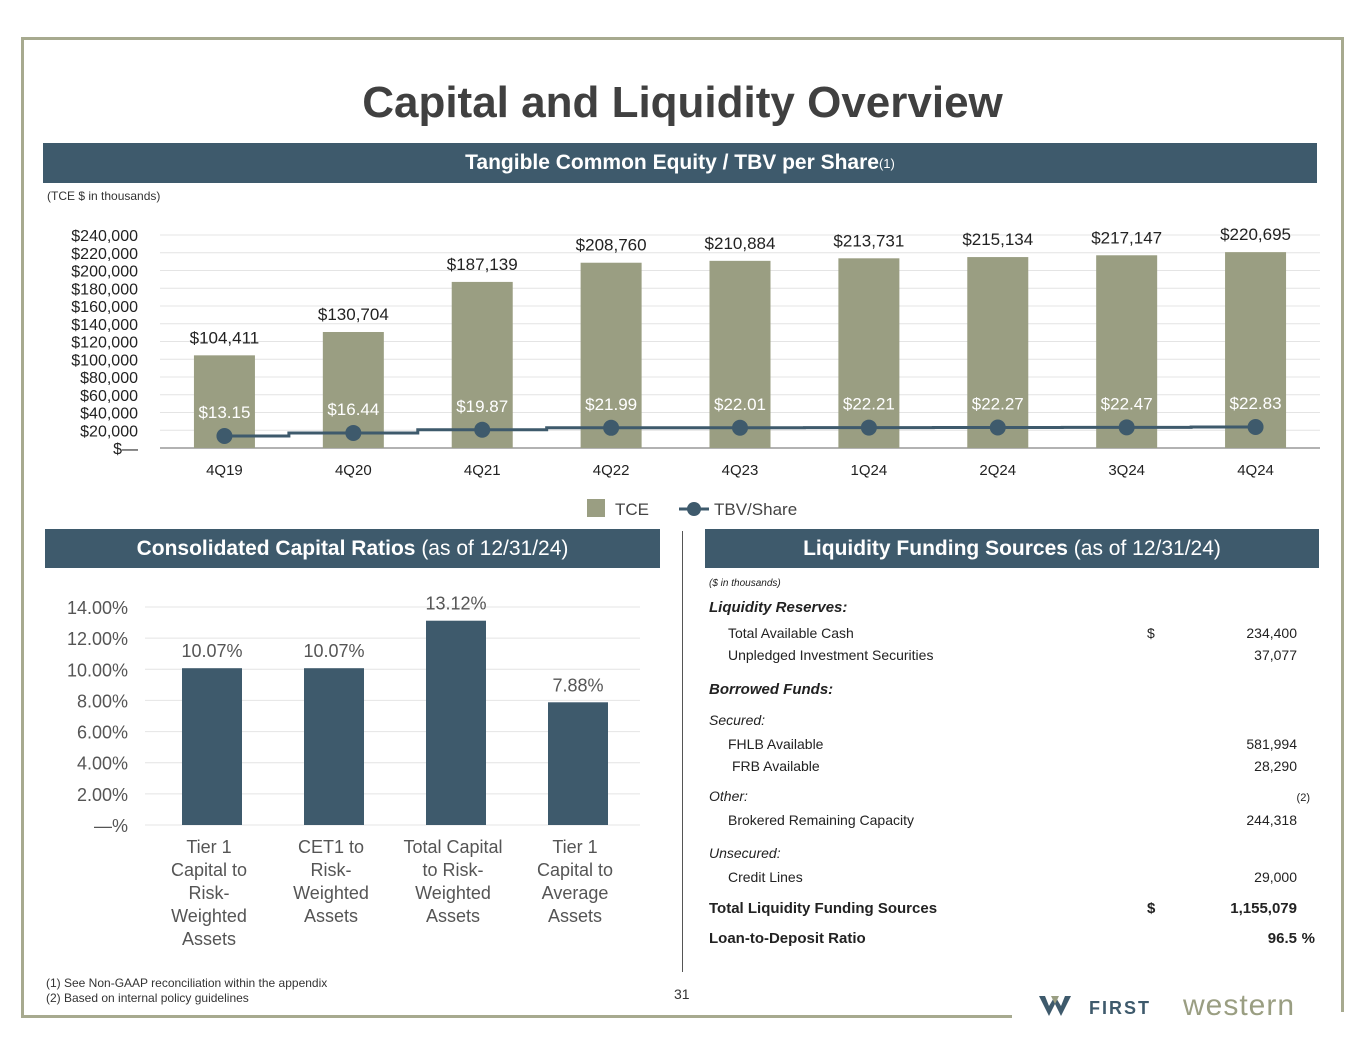 Image resolution: width=1365 pixels, height=1055 pixels. I want to click on page-title: Capital and Liquidity Overview, so click(682, 102).